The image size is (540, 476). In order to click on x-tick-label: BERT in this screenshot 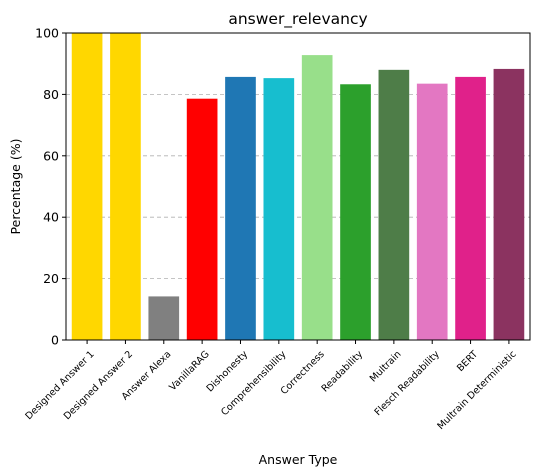, I will do `click(467, 361)`.